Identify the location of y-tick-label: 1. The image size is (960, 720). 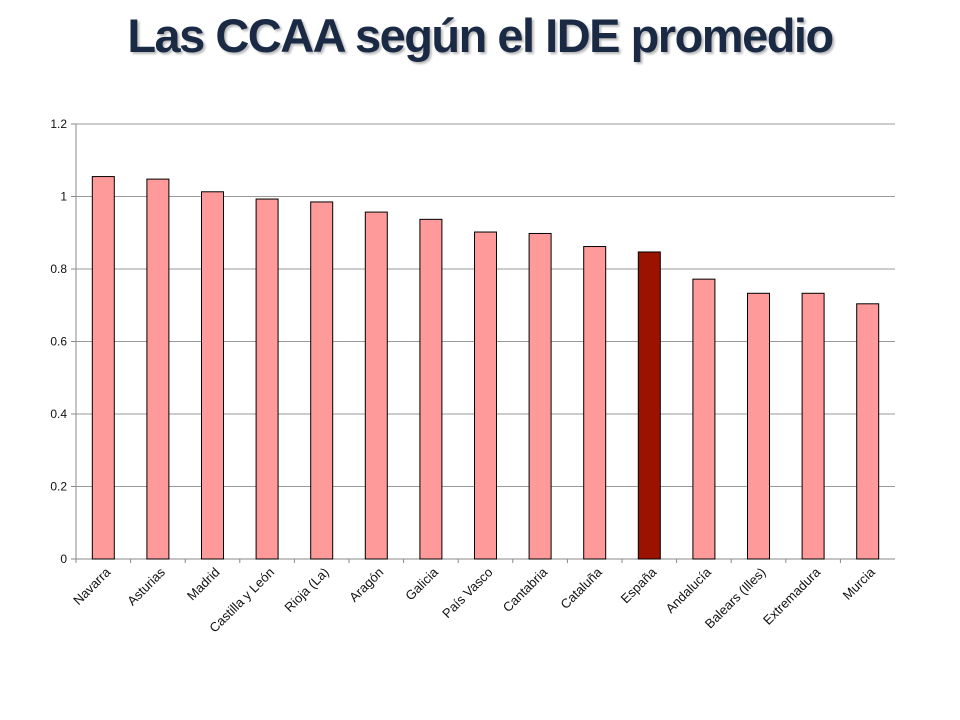
(63, 197).